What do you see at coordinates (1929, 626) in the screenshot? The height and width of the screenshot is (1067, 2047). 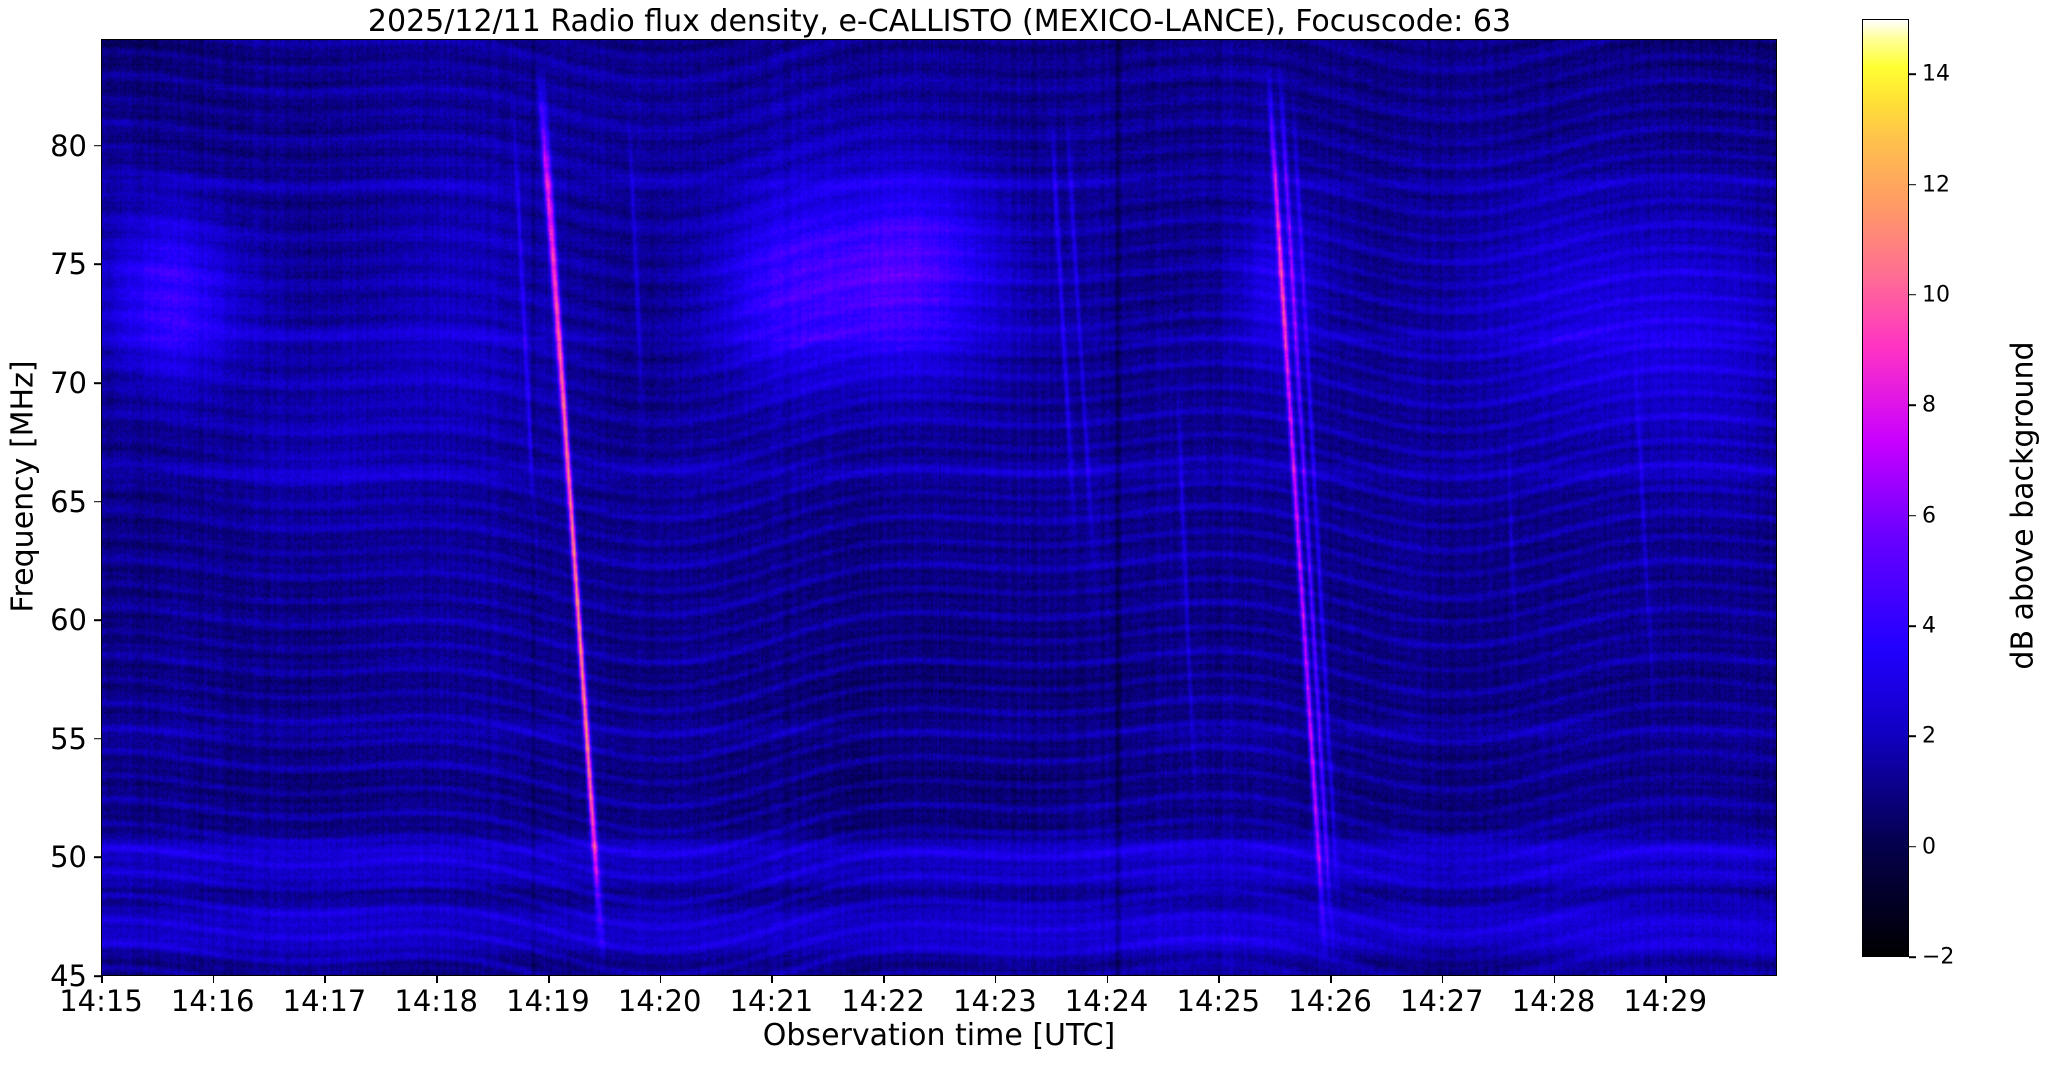 I see `colorbar-tick-label: 4` at bounding box center [1929, 626].